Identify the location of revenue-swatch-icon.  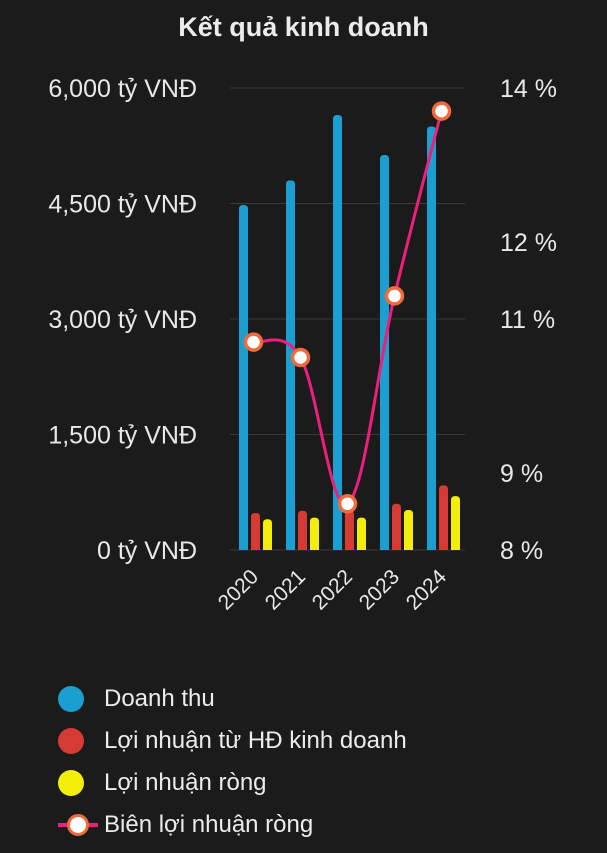
(71, 699).